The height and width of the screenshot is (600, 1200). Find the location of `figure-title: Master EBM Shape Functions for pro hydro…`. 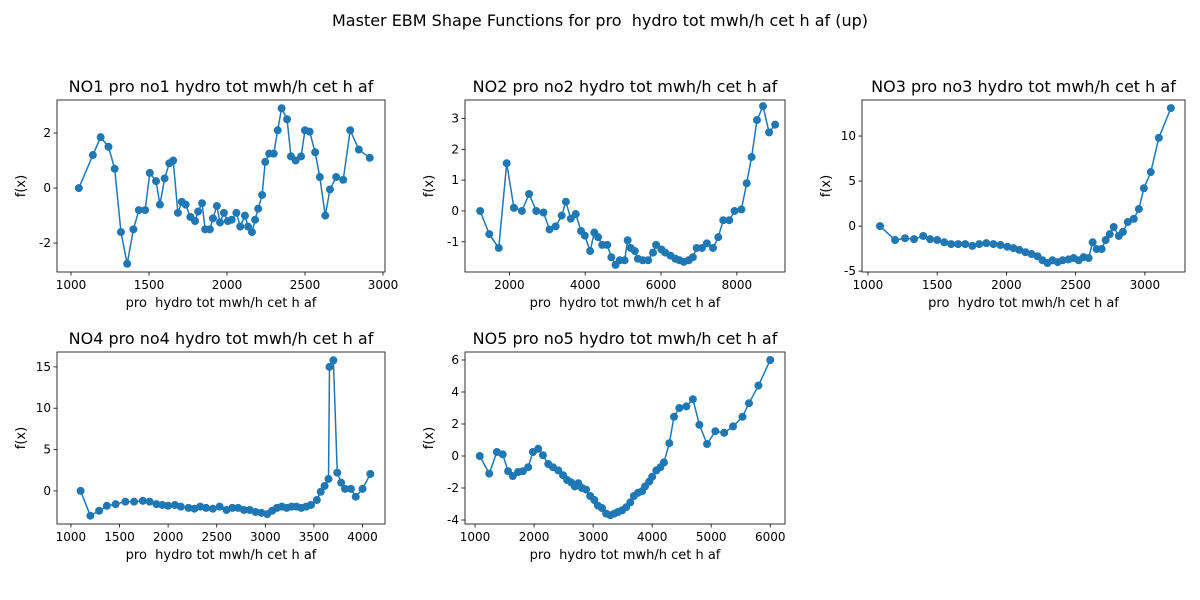

figure-title: Master EBM Shape Functions for pro hydro… is located at coordinates (600, 20).